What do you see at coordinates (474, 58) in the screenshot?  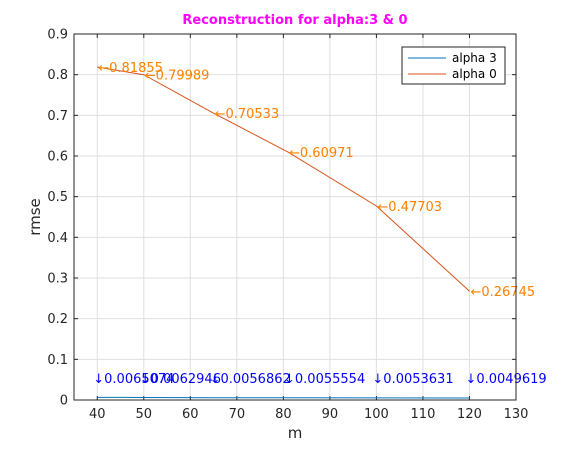 I see `legend-label-alpha-3: alpha 3` at bounding box center [474, 58].